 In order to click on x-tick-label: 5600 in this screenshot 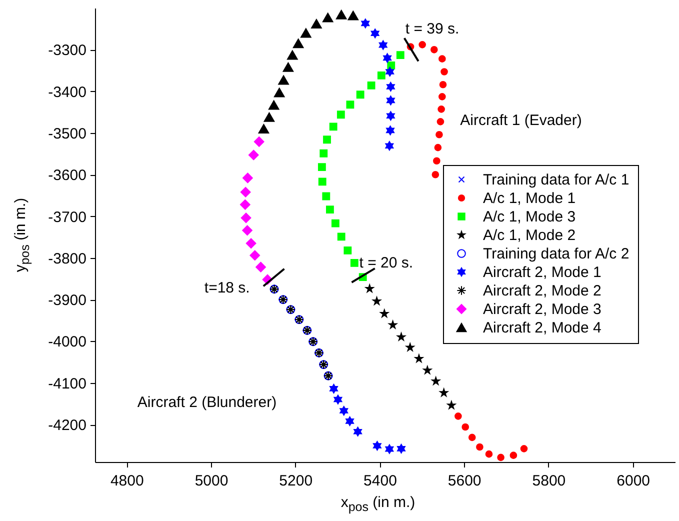, I will do `click(465, 481)`.